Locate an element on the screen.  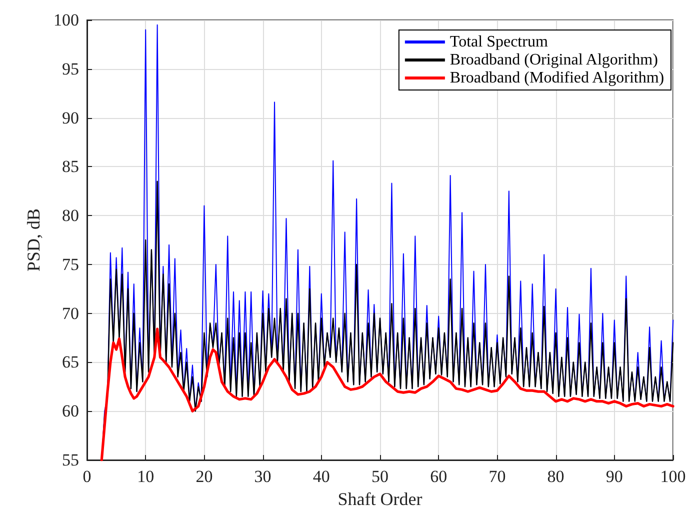
x-tick-label: 30 is located at coordinates (263, 476).